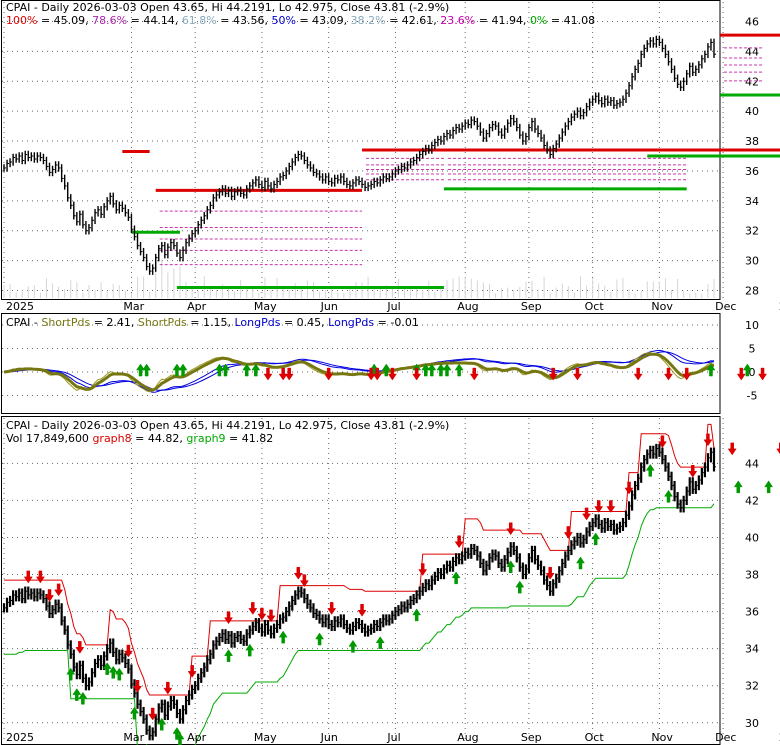  What do you see at coordinates (304, 322) in the screenshot?
I see `oscillator-header-part: = 0.45,` at bounding box center [304, 322].